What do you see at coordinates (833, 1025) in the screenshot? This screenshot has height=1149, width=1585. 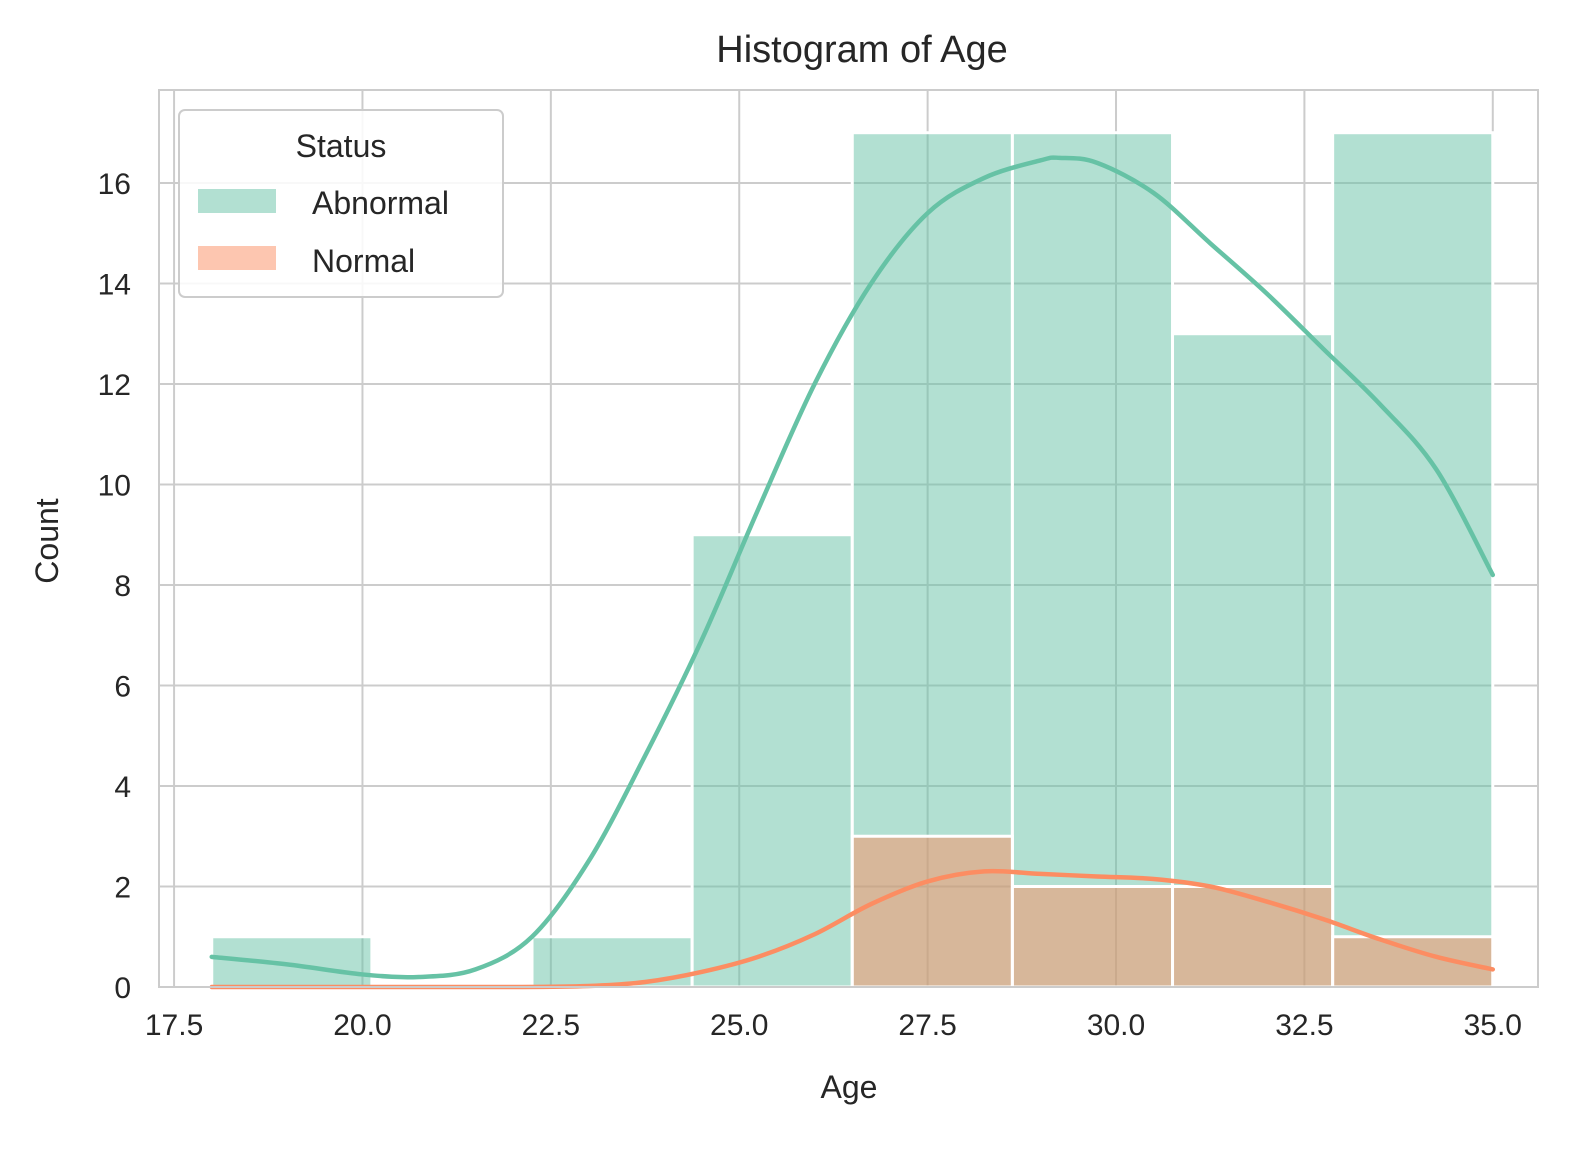 I see `x-tick-labels: 17.5 20.0 22.5 25.0 27.5 30.0 32.5 35.0` at bounding box center [833, 1025].